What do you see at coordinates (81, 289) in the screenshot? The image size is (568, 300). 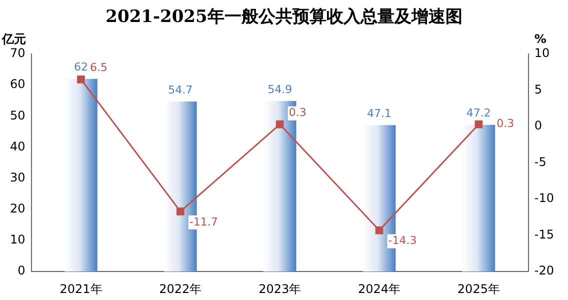 I see `x-tick-label: 2021年` at bounding box center [81, 289].